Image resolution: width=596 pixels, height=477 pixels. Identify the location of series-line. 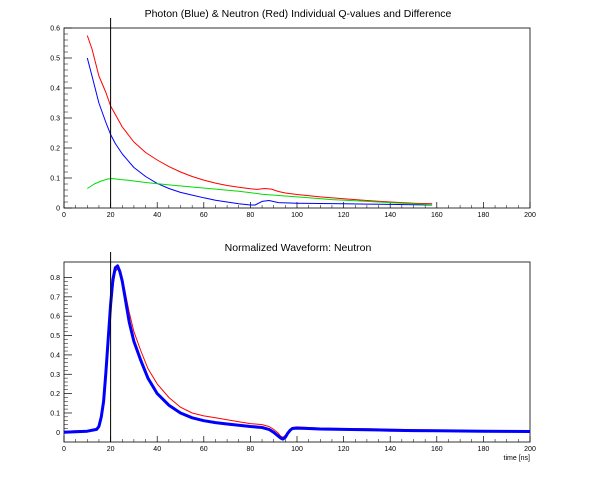
(260, 192).